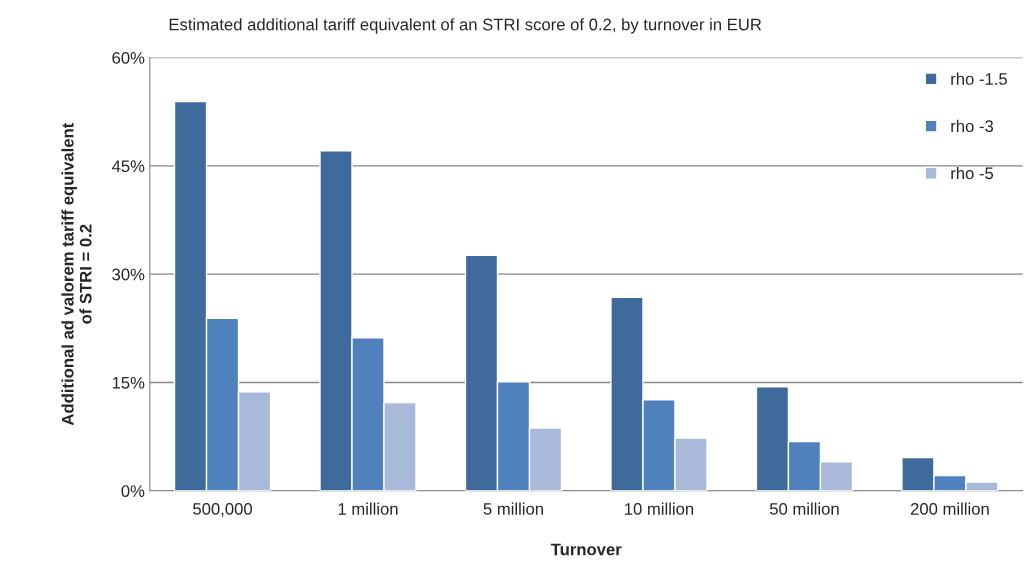 The image size is (1033, 576). Describe the element at coordinates (133, 491) in the screenshot. I see `y-tick-label: 0%` at that location.